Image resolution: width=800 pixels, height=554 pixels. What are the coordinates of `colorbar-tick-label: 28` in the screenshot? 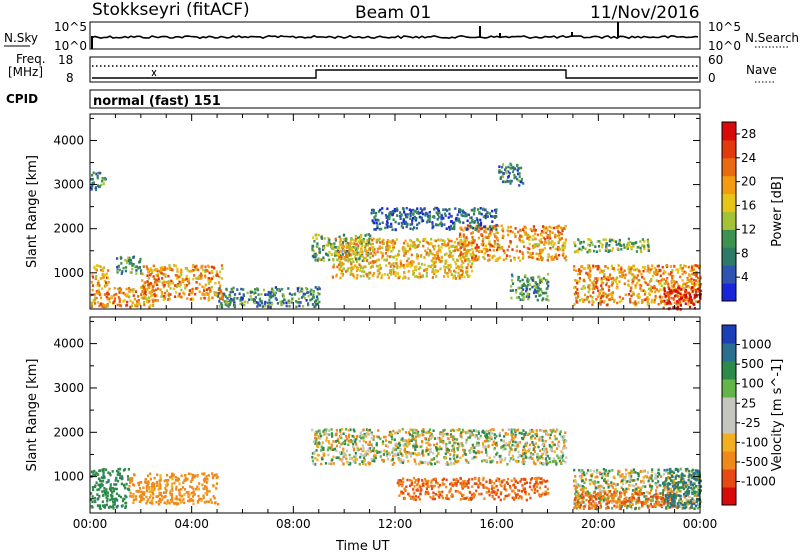 It's located at (748, 134).